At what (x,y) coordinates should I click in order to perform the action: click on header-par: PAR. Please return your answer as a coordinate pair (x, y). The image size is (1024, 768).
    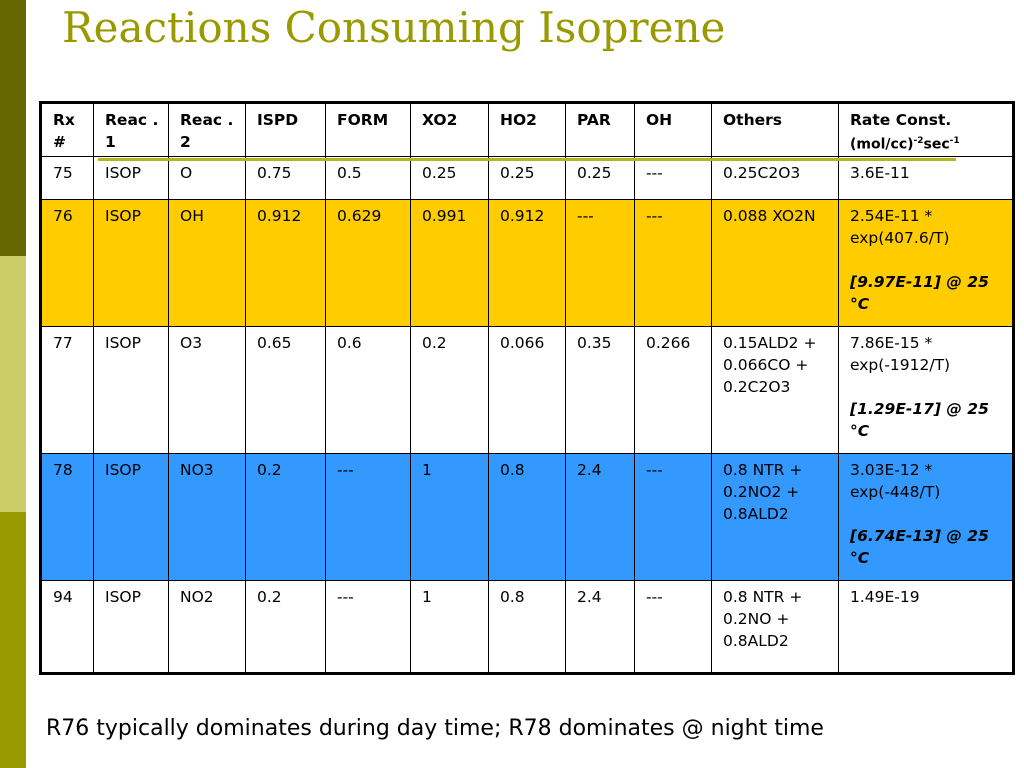
    Looking at the image, I should click on (600, 129).